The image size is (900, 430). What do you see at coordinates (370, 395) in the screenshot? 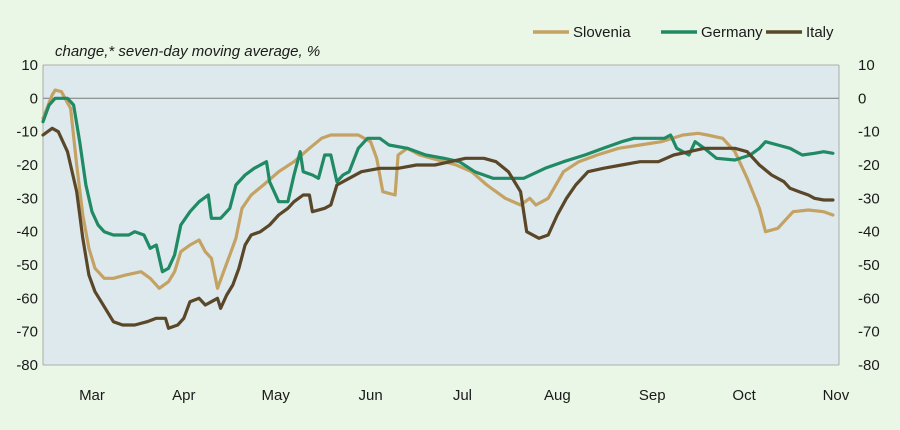
I see `x-tick-jun: Jun` at bounding box center [370, 395].